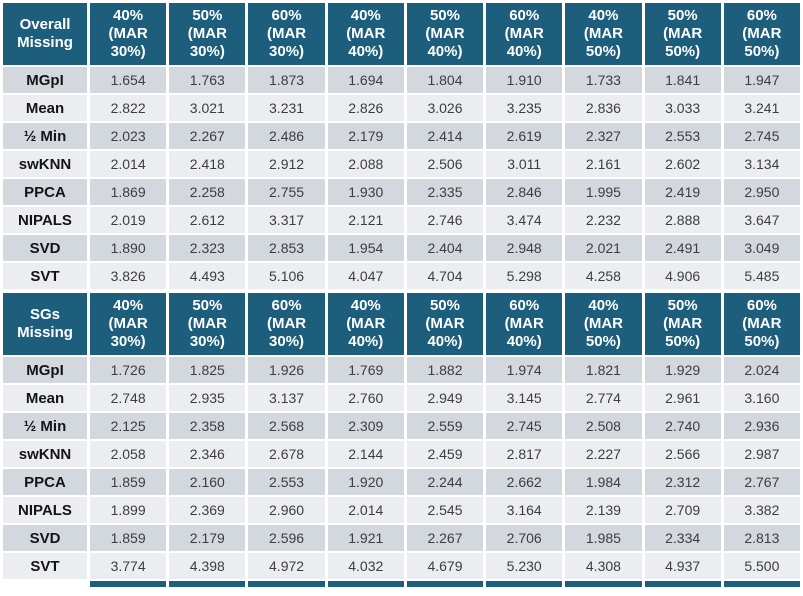  Describe the element at coordinates (445, 108) in the screenshot. I see `table-cell: 3.026` at that location.